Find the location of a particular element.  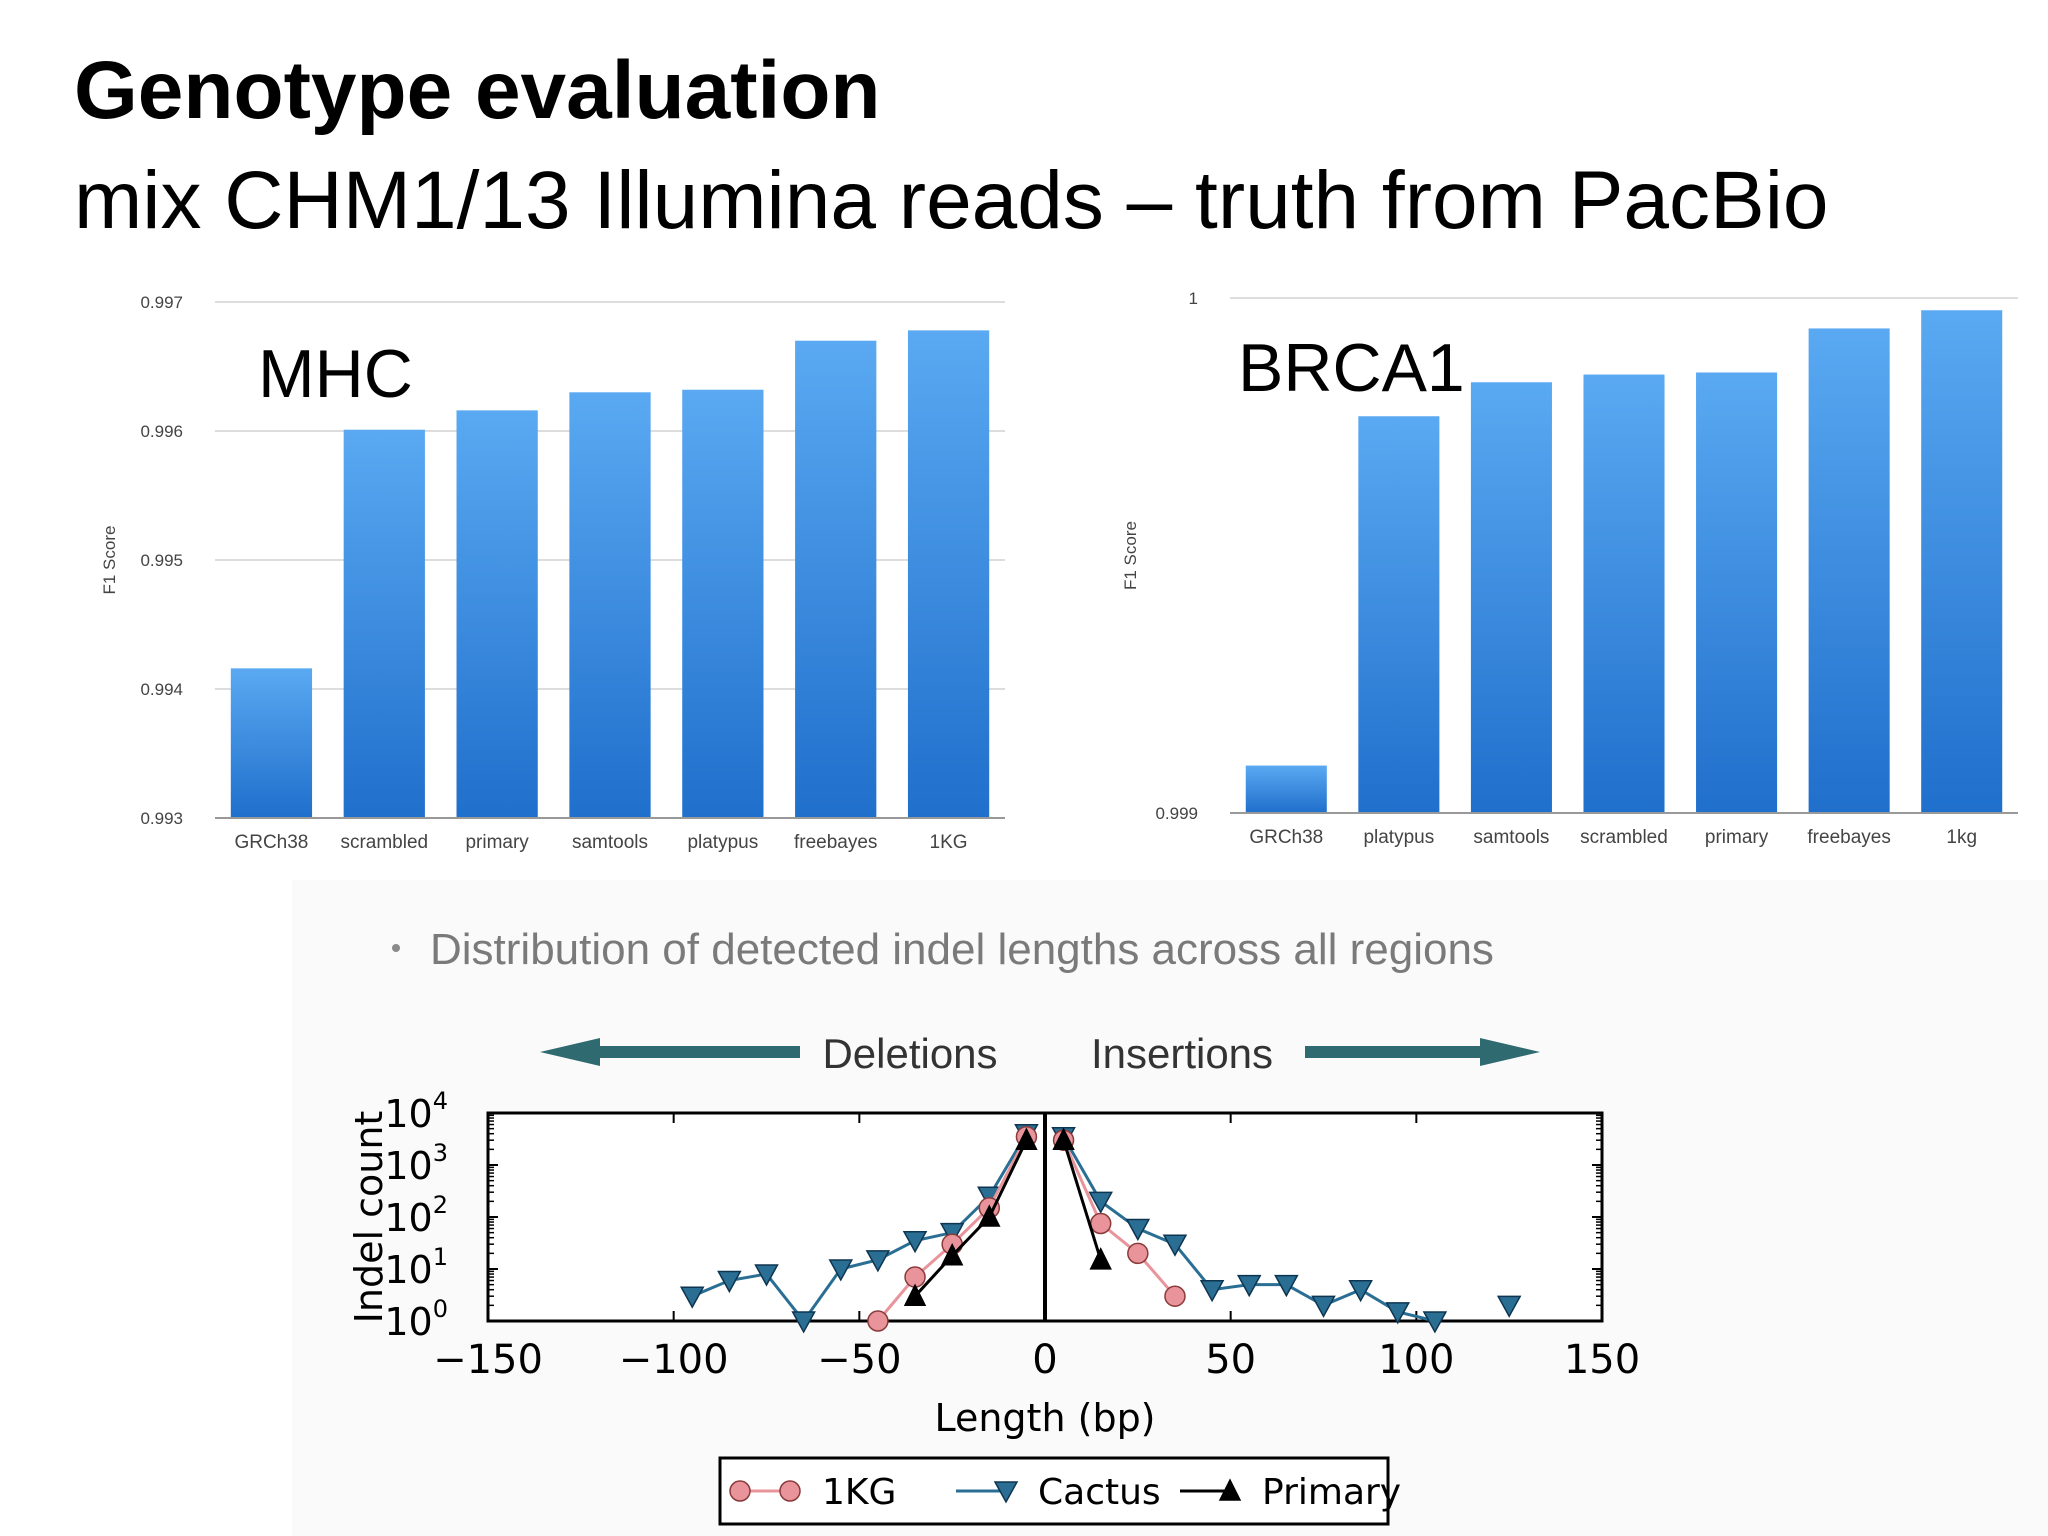

x-axis-label: Length (bp) is located at coordinates (1044, 1418).